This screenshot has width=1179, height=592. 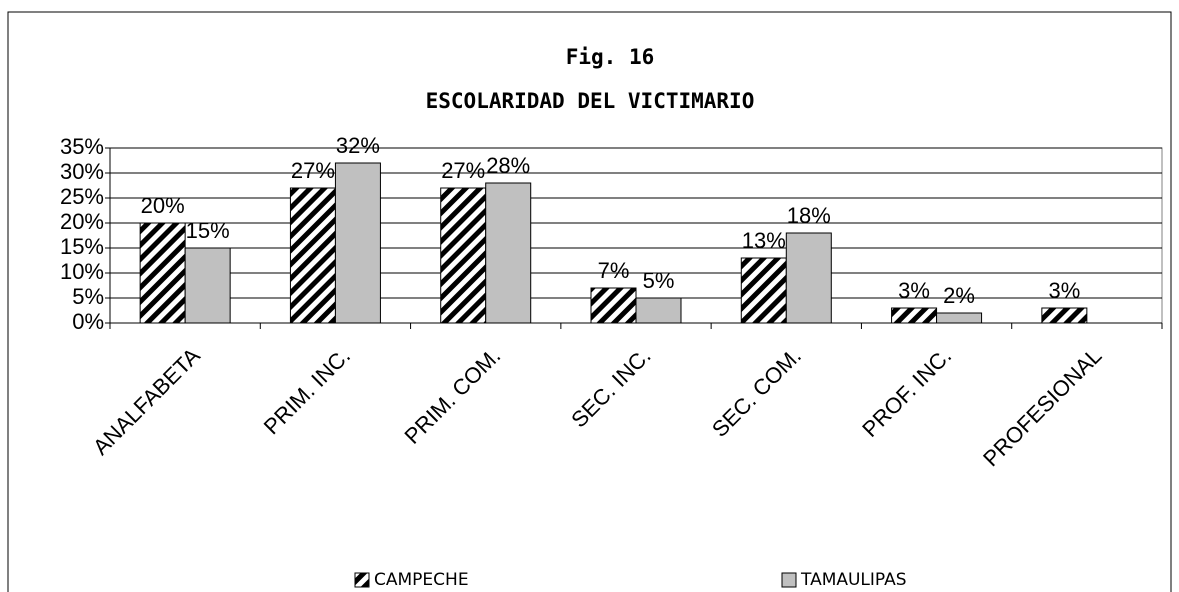 What do you see at coordinates (82, 146) in the screenshot?
I see `y-tick-label: 35%` at bounding box center [82, 146].